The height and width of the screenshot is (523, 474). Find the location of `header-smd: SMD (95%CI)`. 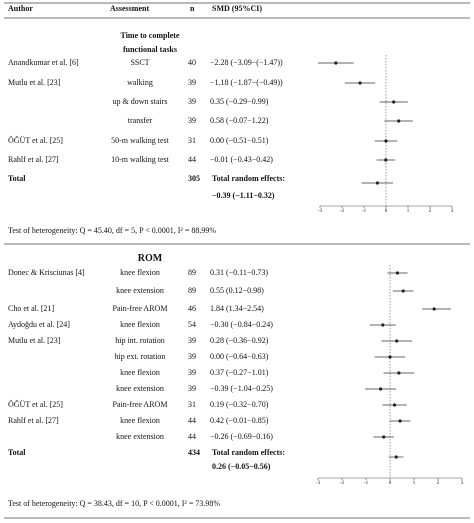

header-smd: SMD (95%CI) is located at coordinates (237, 8).